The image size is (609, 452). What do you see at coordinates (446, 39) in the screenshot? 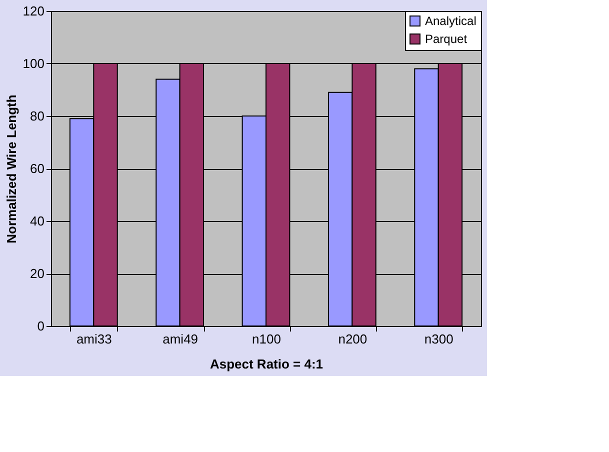
I see `legend-label: Parquet` at bounding box center [446, 39].